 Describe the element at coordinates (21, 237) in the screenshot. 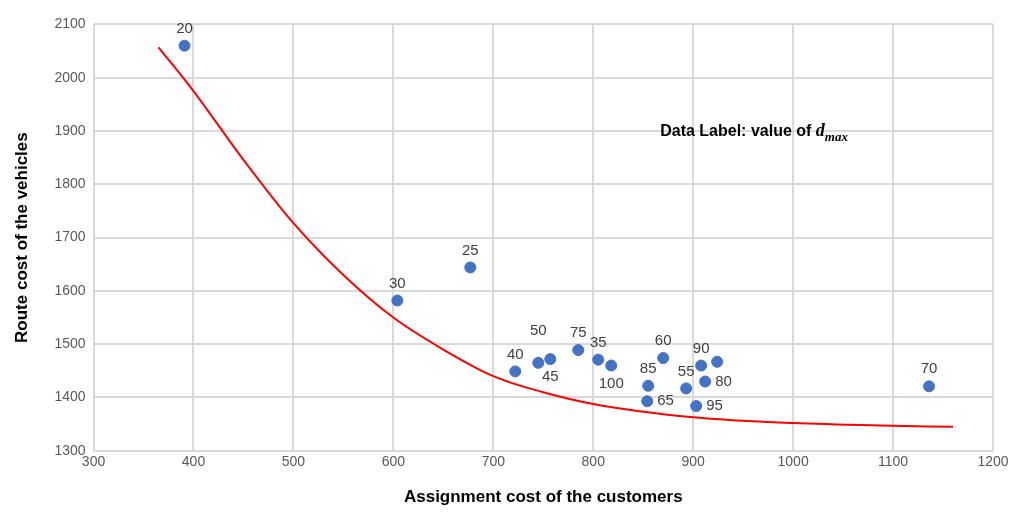

I see `y-axis-title: Route cost of the vehicles` at that location.